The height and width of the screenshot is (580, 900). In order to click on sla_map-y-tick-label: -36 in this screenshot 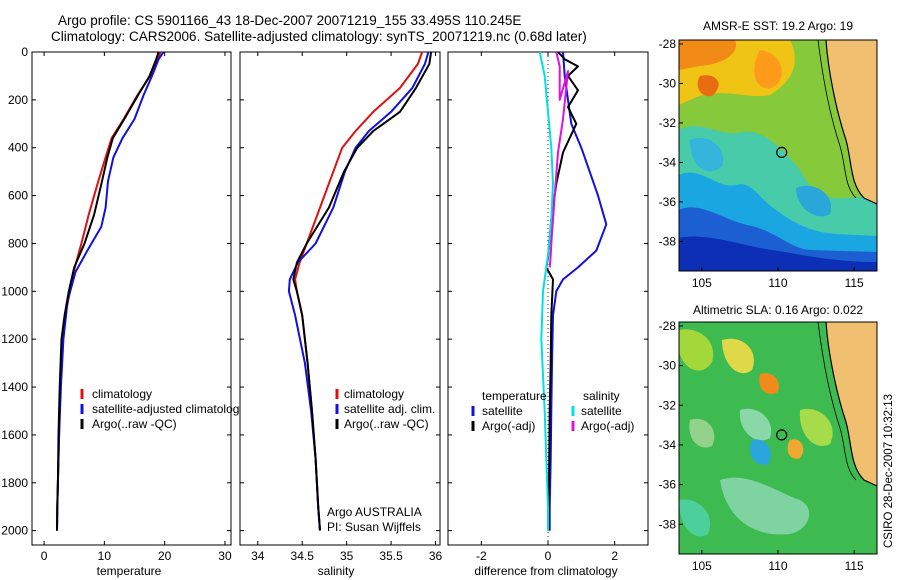, I will do `click(668, 485)`.